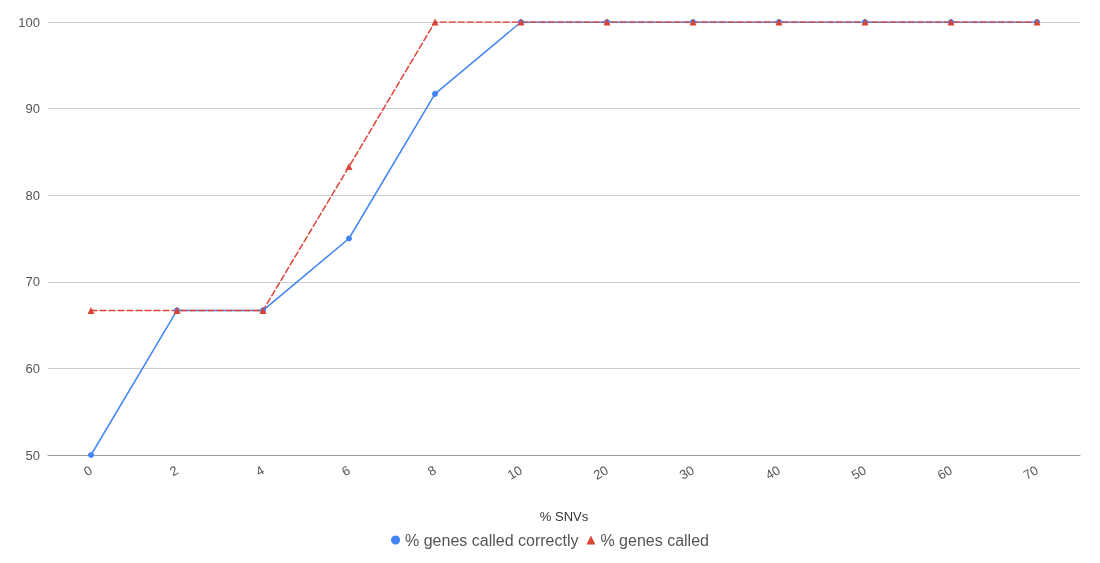 Image resolution: width=1100 pixels, height=563 pixels. What do you see at coordinates (514, 472) in the screenshot?
I see `x-tick-label: 10` at bounding box center [514, 472].